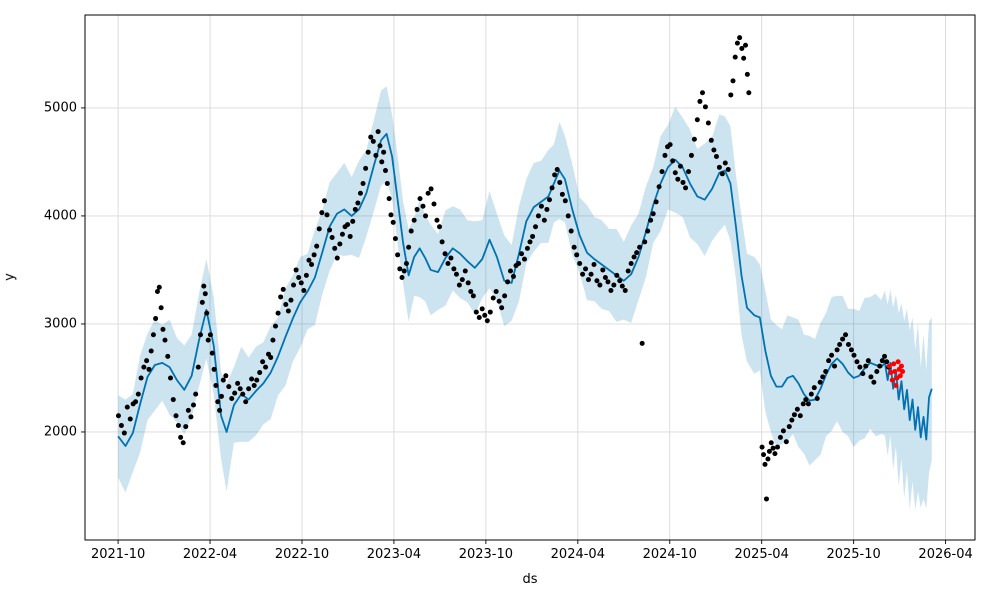 The image size is (1000, 600). I want to click on y-axis-label: y, so click(10, 277).